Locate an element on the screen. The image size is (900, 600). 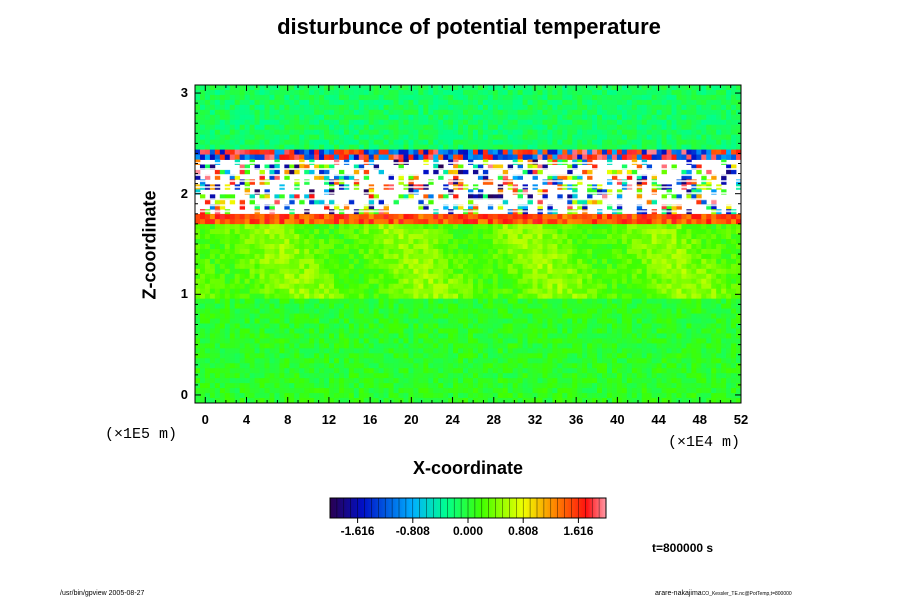
x-tick-label: 0 is located at coordinates (205, 419).